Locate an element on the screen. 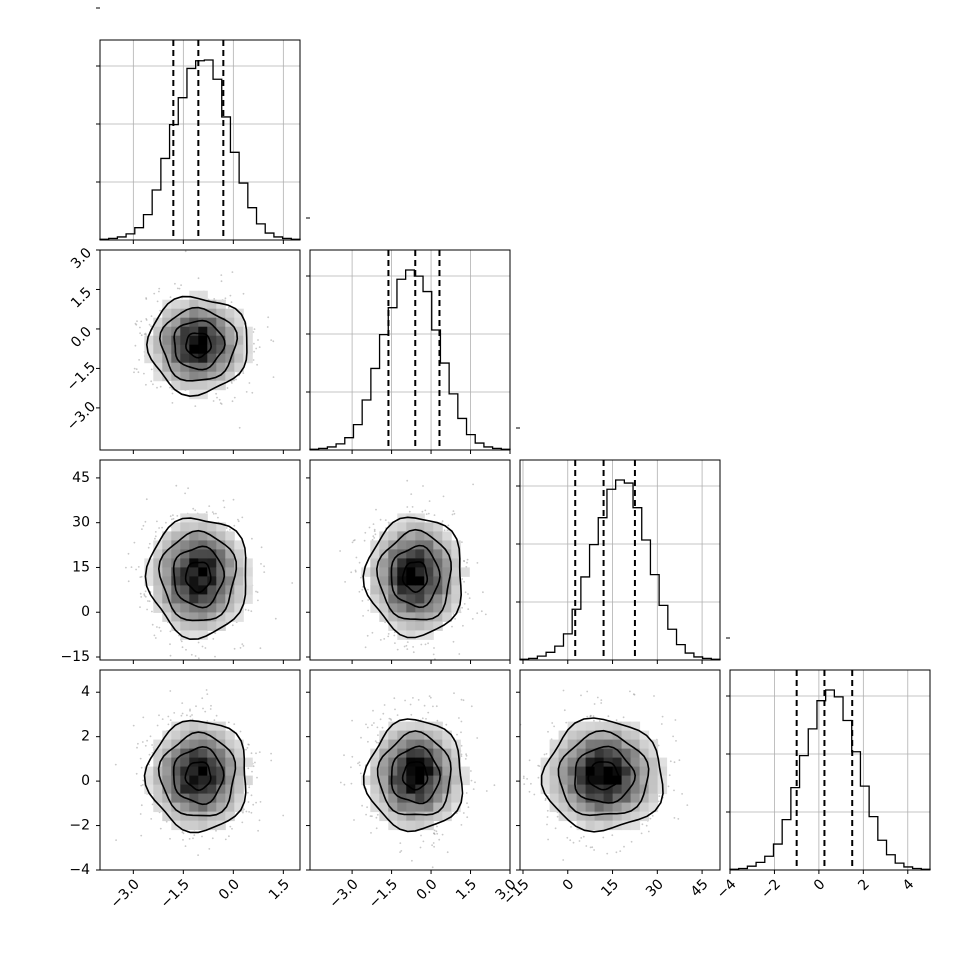 The image size is (970, 970). y-tick-label: 0 is located at coordinates (85, 612).